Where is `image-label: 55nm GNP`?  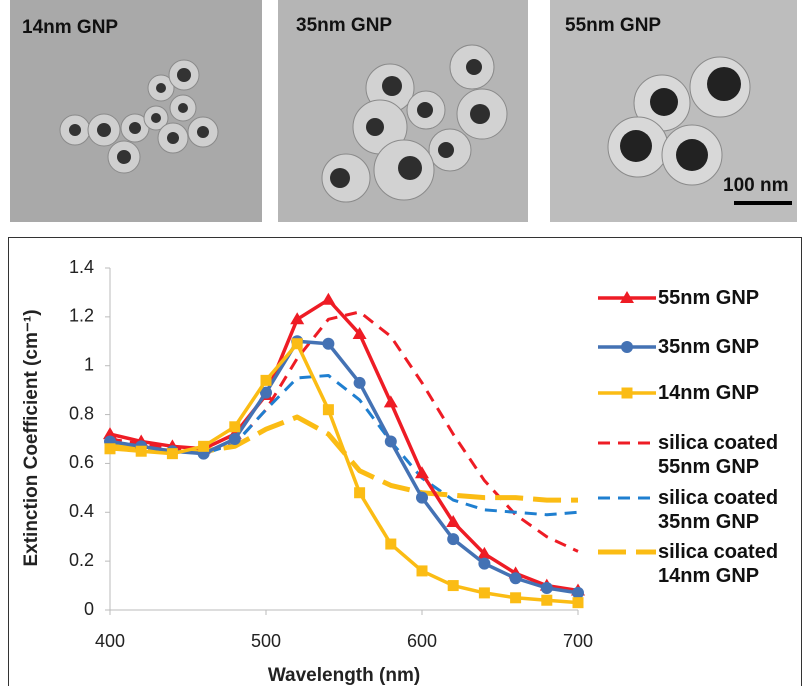
image-label: 55nm GNP is located at coordinates (613, 25).